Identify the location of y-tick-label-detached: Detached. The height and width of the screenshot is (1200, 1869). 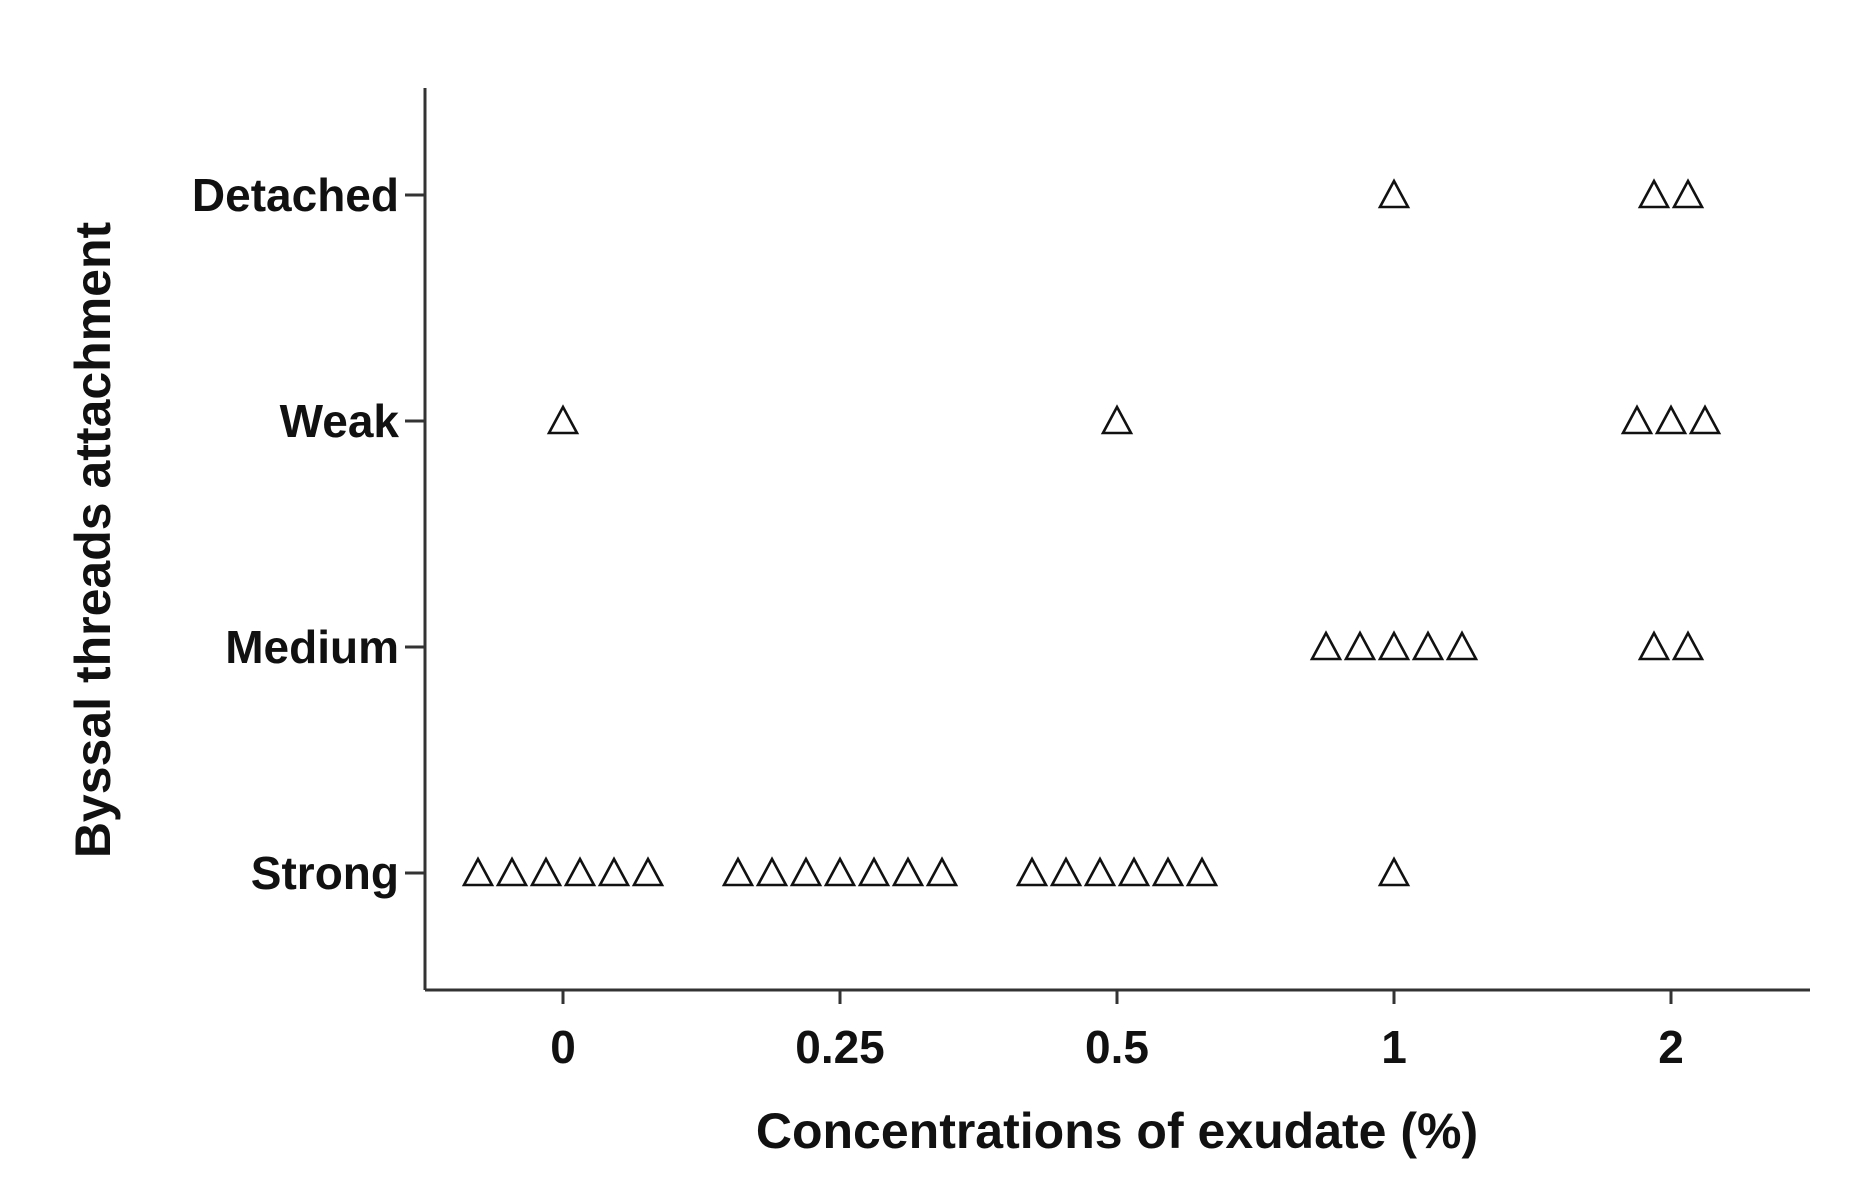
(295, 195).